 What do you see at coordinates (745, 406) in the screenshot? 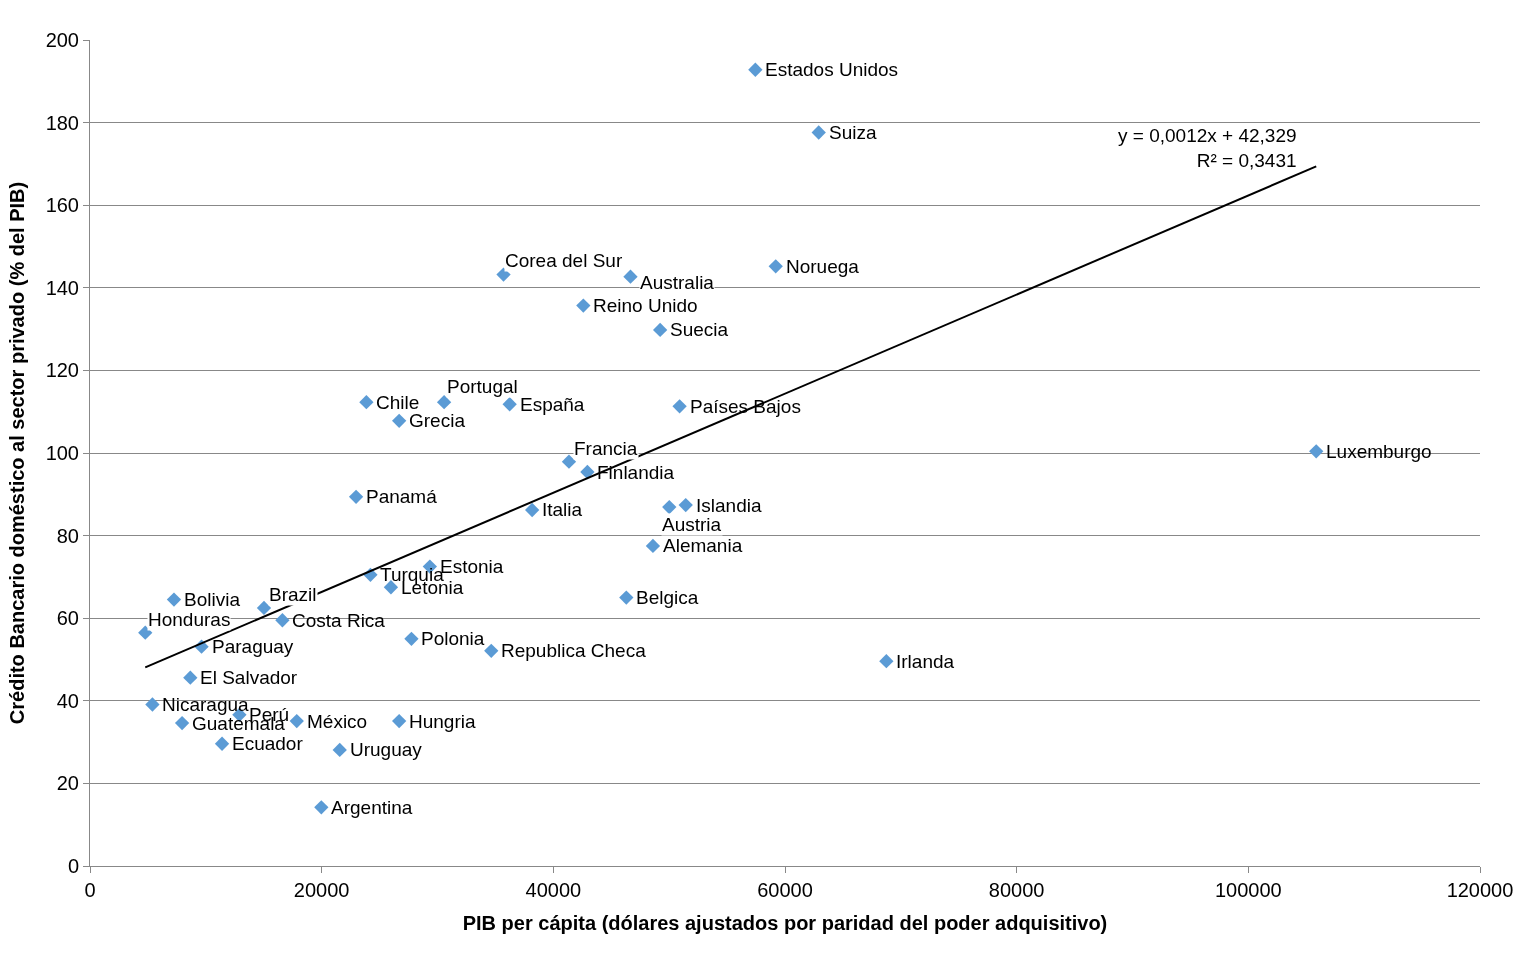
I see `annotation: Países Bajos` at bounding box center [745, 406].